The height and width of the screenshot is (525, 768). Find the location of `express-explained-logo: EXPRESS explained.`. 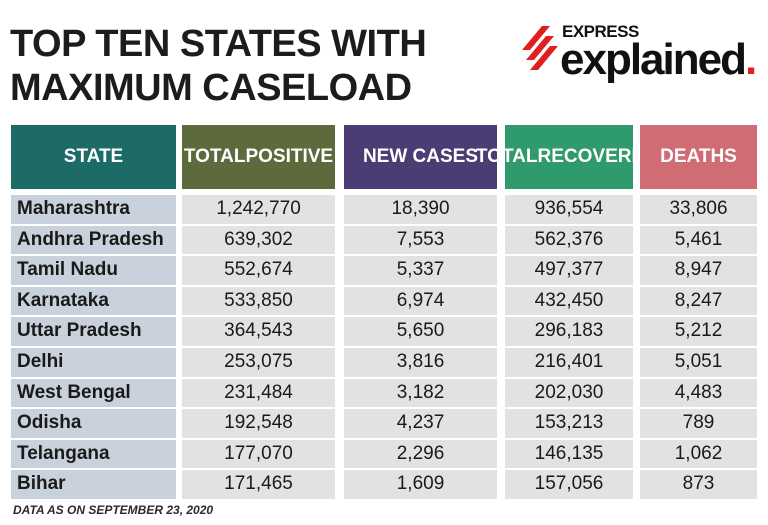

express-explained-logo: EXPRESS explained. is located at coordinates (638, 53).